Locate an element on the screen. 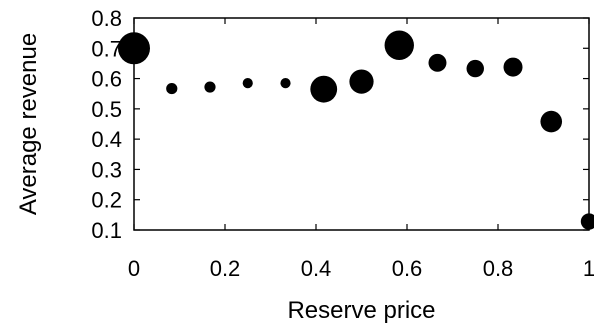 The width and height of the screenshot is (594, 328). x-tick-label: 1 is located at coordinates (588, 268).